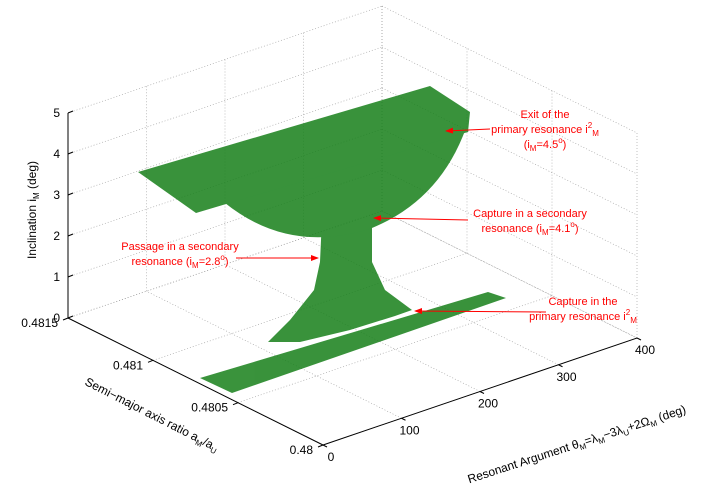 This screenshot has height=484, width=704. I want to click on x-axis-label-part: U, so click(626, 433).